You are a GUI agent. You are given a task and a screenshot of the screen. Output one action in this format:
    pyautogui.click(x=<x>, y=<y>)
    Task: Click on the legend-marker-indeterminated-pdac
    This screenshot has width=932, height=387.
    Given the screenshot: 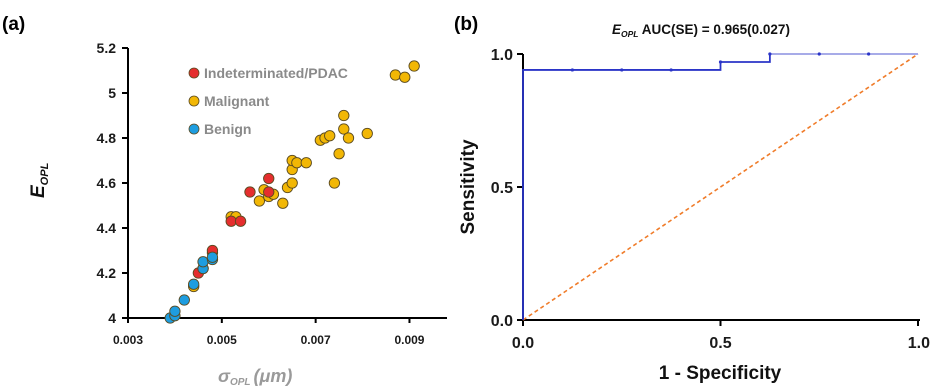 What is the action you would take?
    pyautogui.click(x=194, y=73)
    